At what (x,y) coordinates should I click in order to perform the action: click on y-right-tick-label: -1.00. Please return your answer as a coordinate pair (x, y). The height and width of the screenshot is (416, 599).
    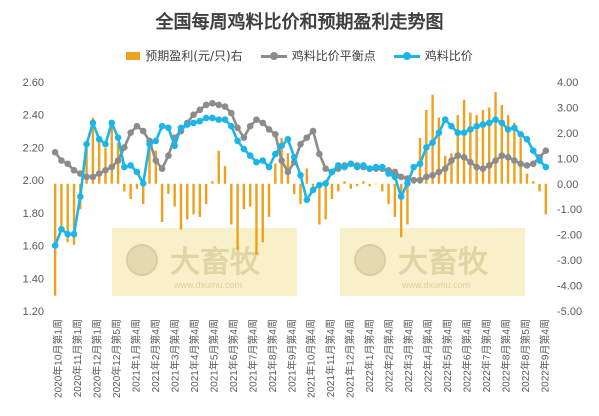
    Looking at the image, I should click on (569, 210).